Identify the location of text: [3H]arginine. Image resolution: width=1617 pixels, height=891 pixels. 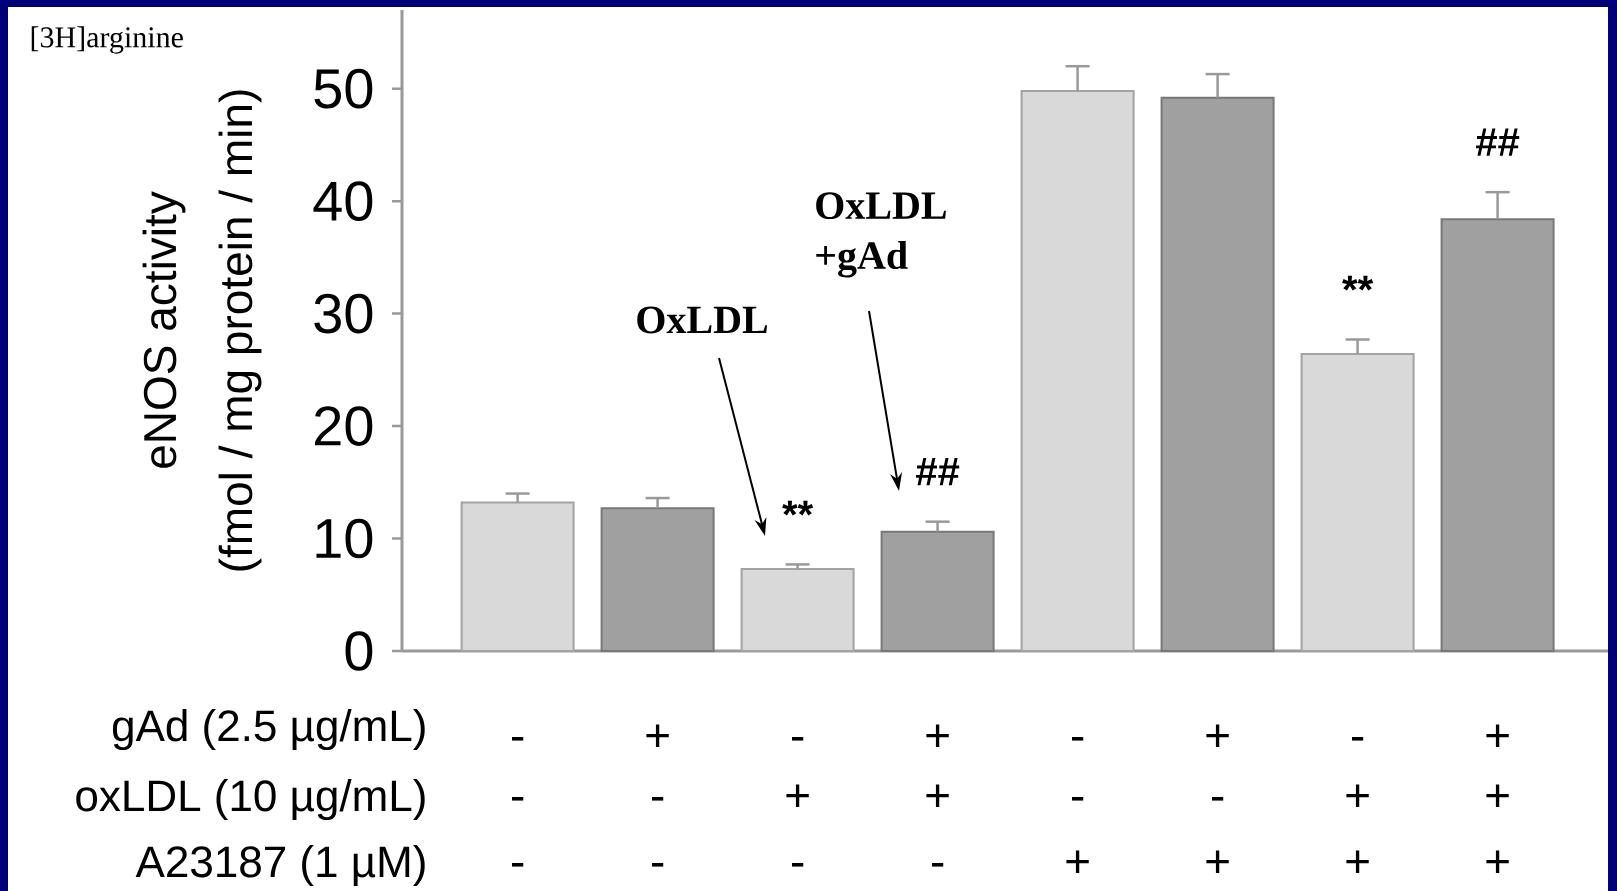
(107, 40).